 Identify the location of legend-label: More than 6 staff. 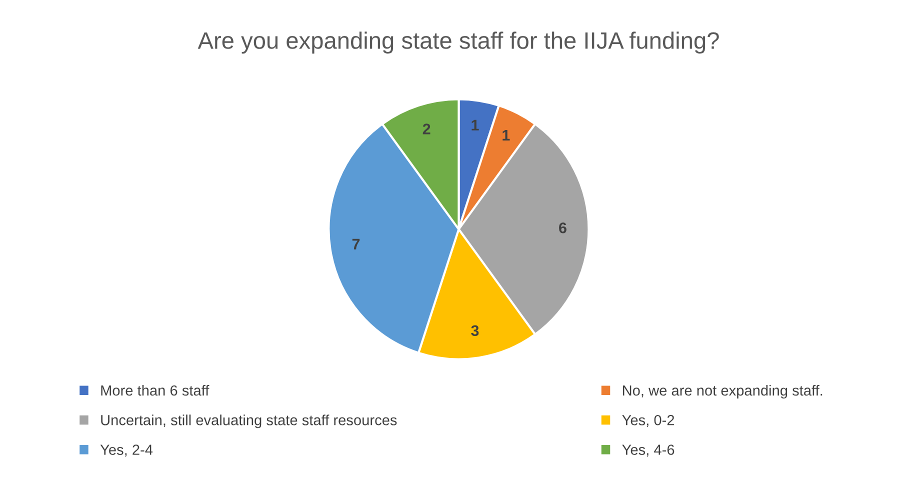
(155, 390).